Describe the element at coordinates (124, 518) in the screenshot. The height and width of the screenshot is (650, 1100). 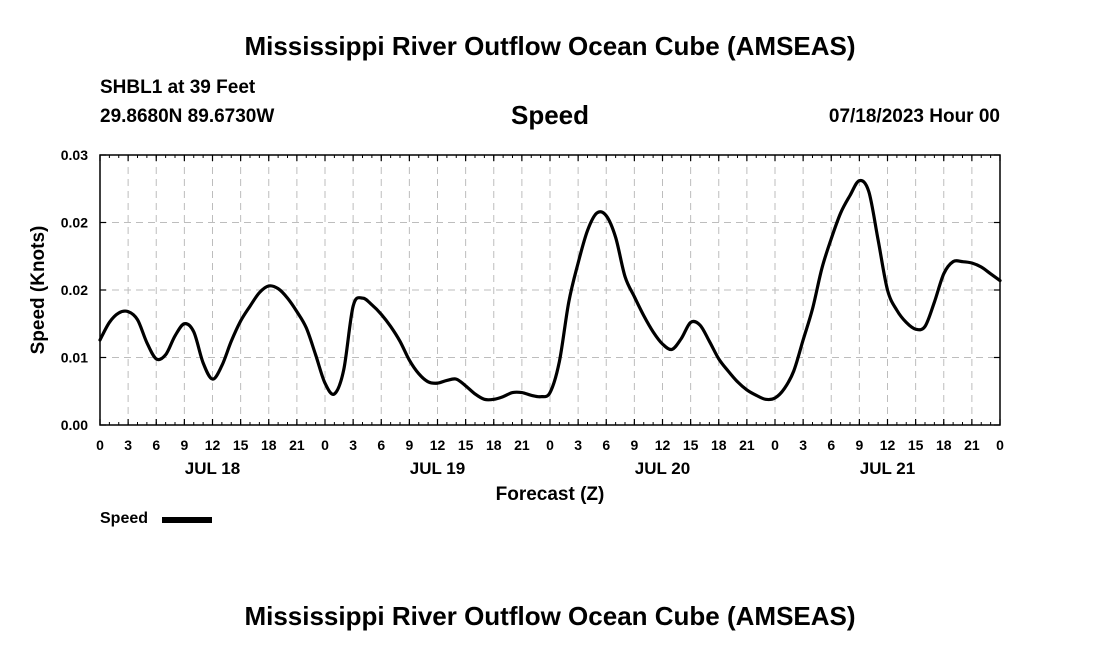
I see `legend-label: Speed` at that location.